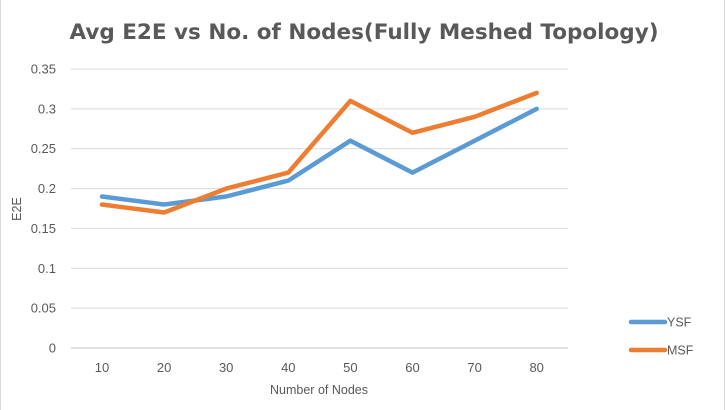 The image size is (726, 410). Describe the element at coordinates (474, 367) in the screenshot. I see `x-tick-label: 70` at that location.